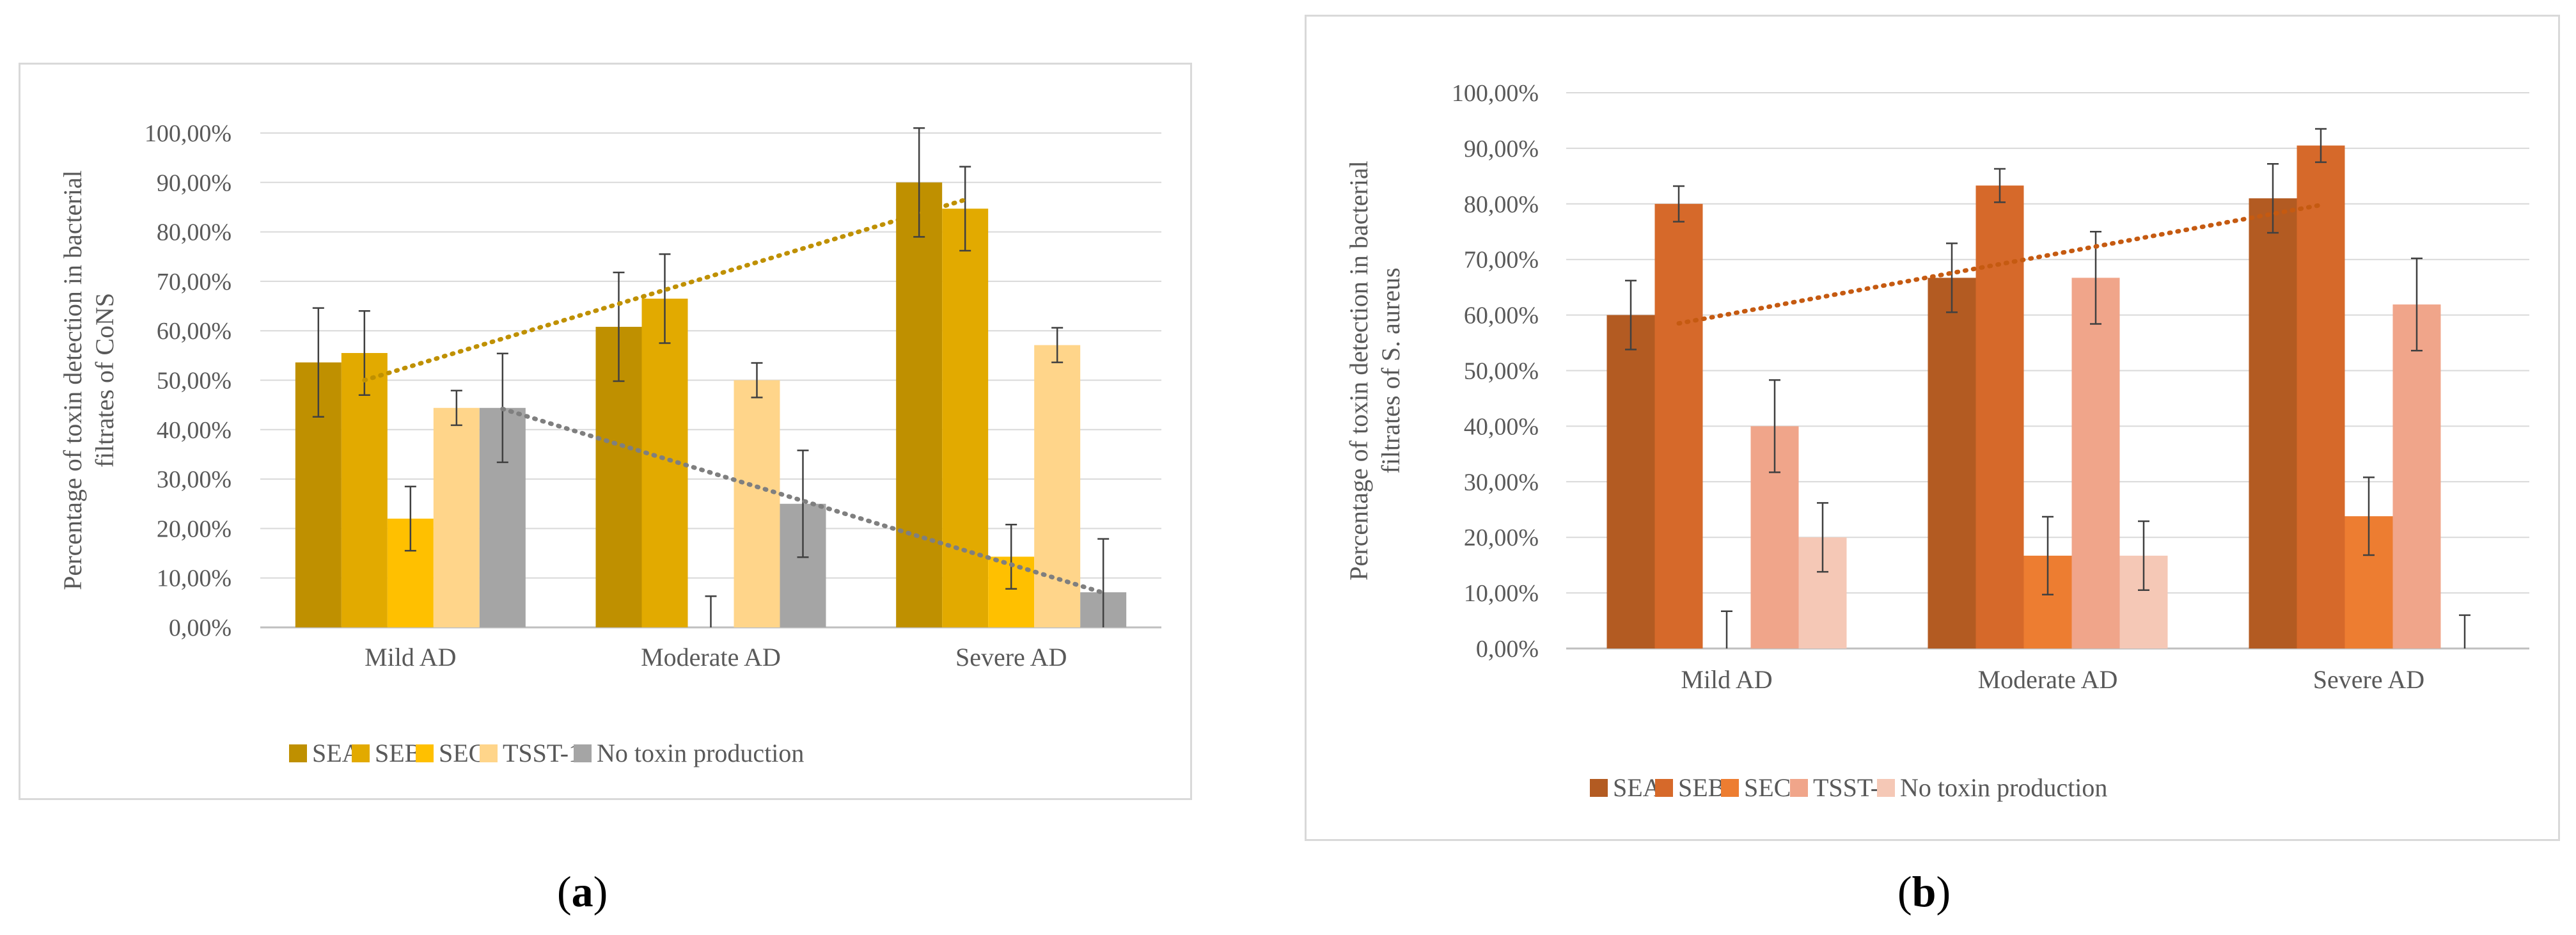 The width and height of the screenshot is (2576, 935). Describe the element at coordinates (582, 891) in the screenshot. I see `caption-a: (a)` at that location.